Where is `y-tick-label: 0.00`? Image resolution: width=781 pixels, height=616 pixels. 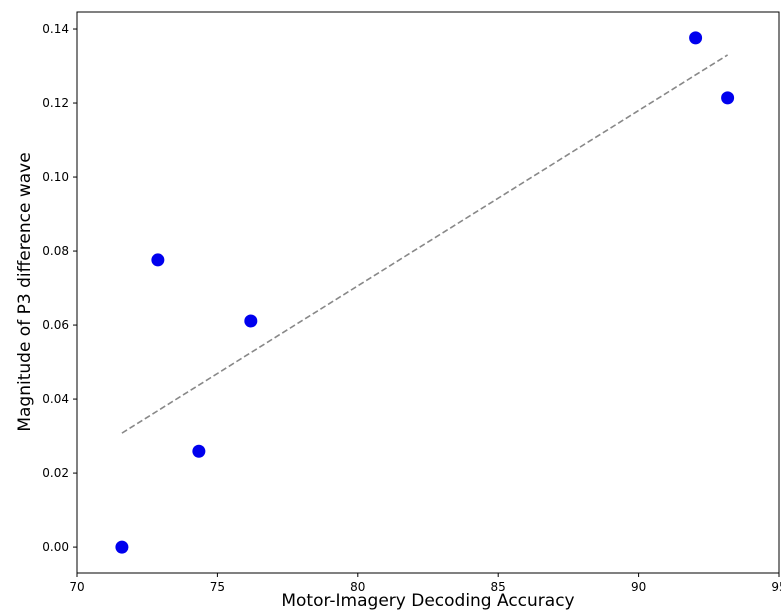 y-tick-label: 0.00 is located at coordinates (55, 547).